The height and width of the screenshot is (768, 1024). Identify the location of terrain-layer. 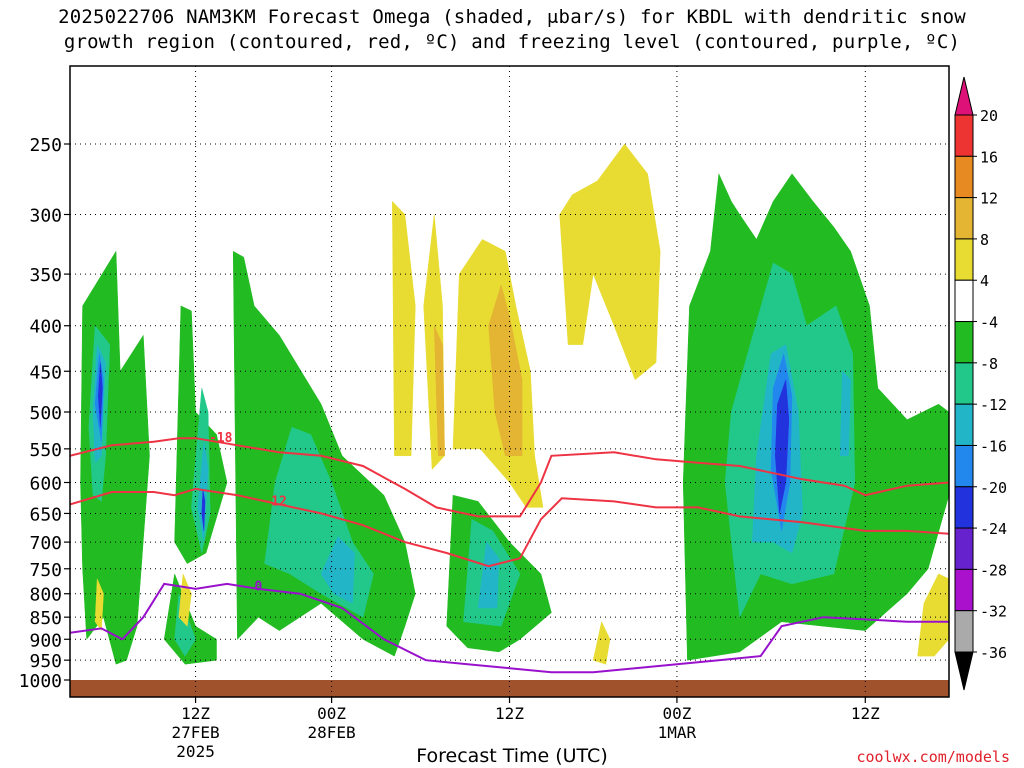
(509, 688).